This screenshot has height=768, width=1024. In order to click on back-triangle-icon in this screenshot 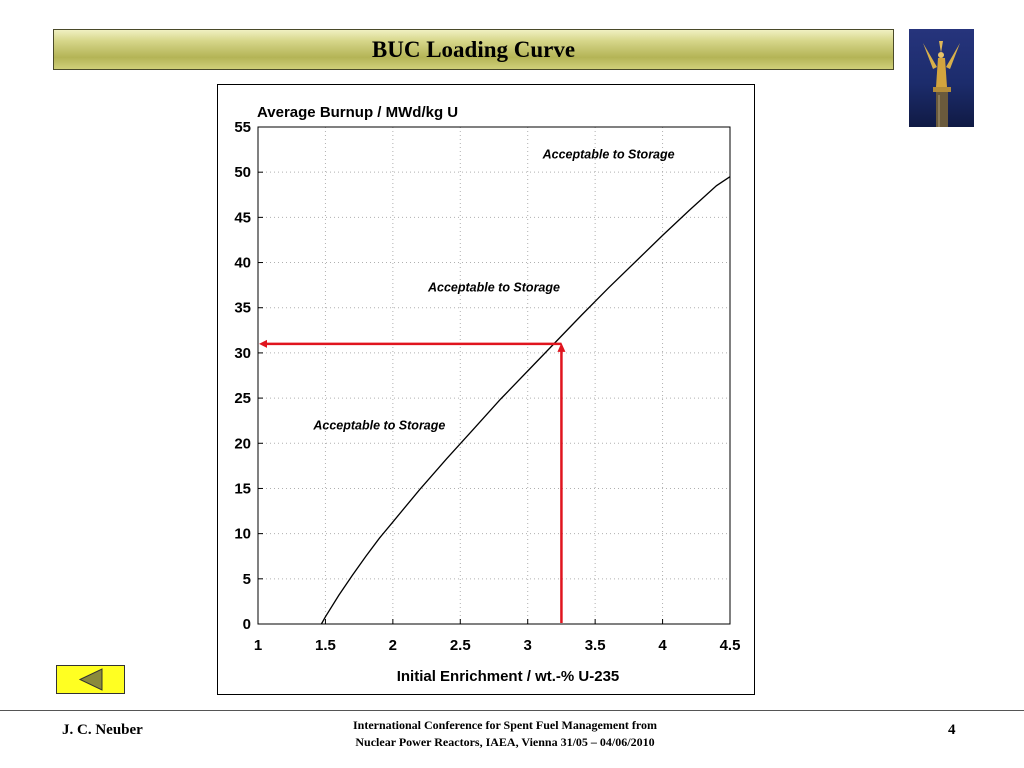, I will do `click(90, 679)`.